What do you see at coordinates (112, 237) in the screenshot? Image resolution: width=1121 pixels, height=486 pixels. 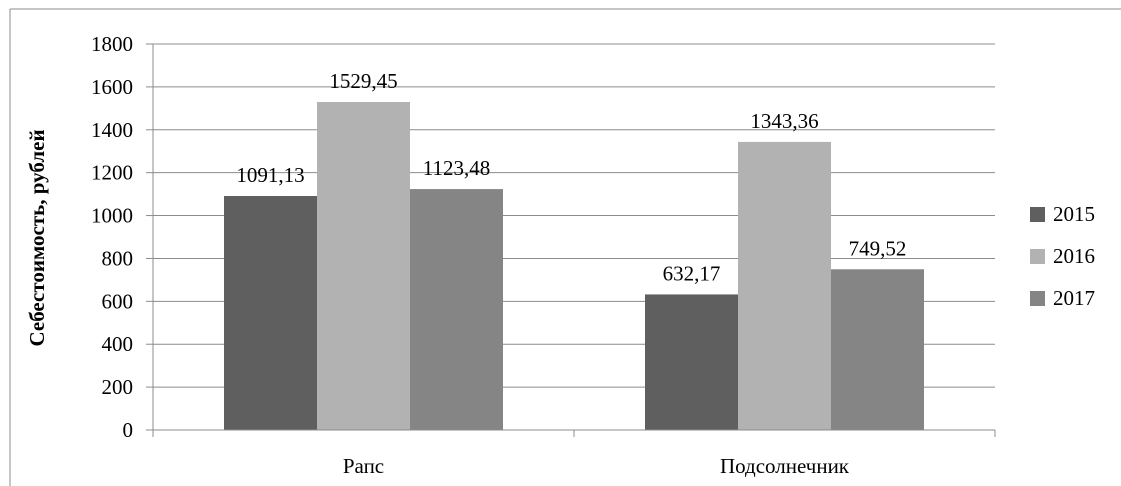 I see `y-axis-tick-labels: 0 200 400 600 800 1000 1200 1400 1600 1800` at bounding box center [112, 237].